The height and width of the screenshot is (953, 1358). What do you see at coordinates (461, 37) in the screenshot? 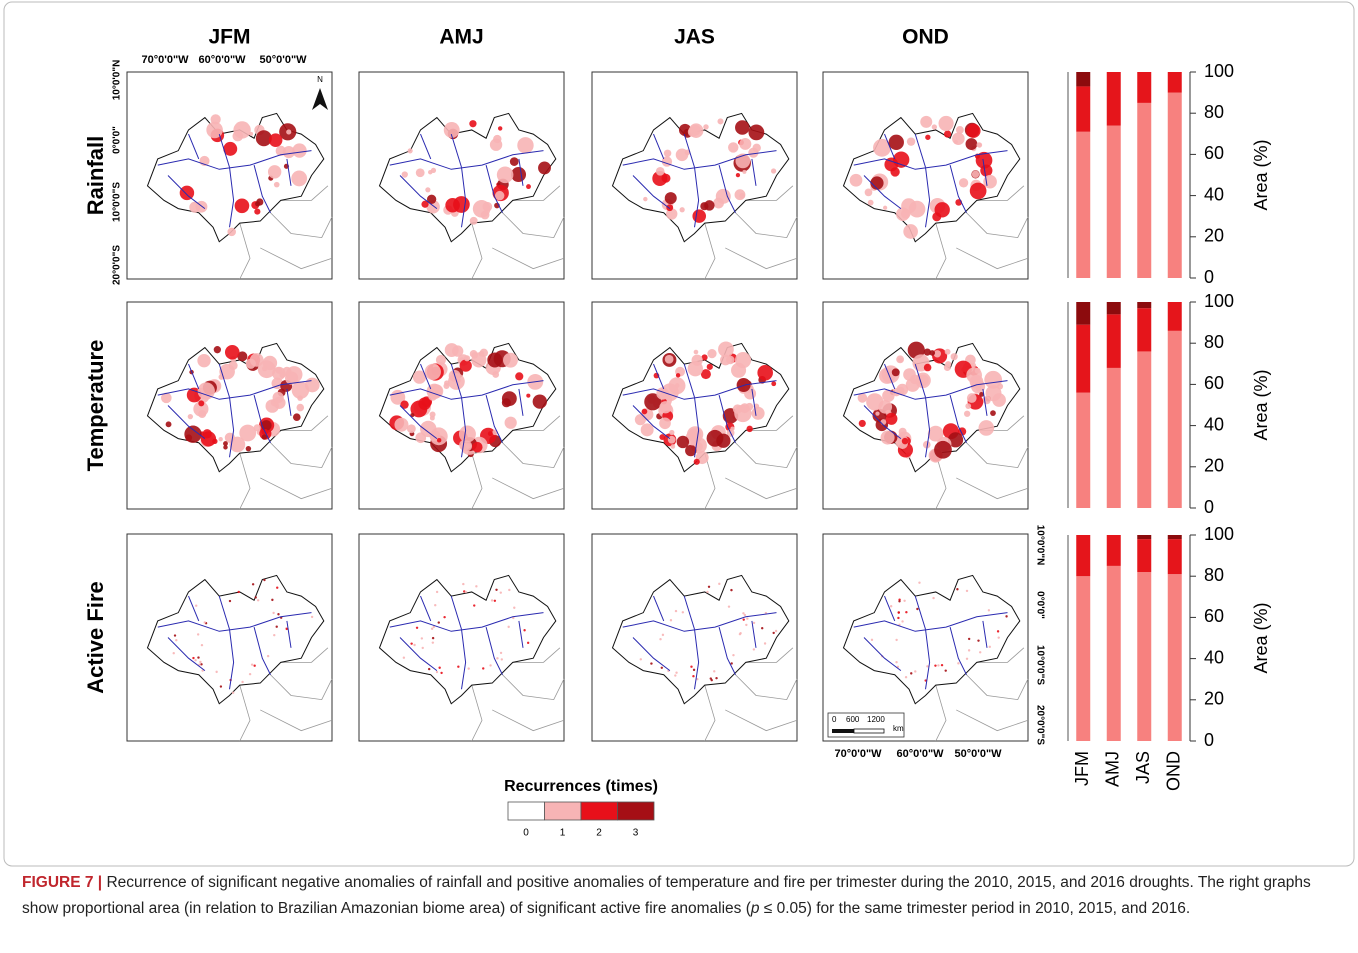
I see `column-header: AMJ` at bounding box center [461, 37].